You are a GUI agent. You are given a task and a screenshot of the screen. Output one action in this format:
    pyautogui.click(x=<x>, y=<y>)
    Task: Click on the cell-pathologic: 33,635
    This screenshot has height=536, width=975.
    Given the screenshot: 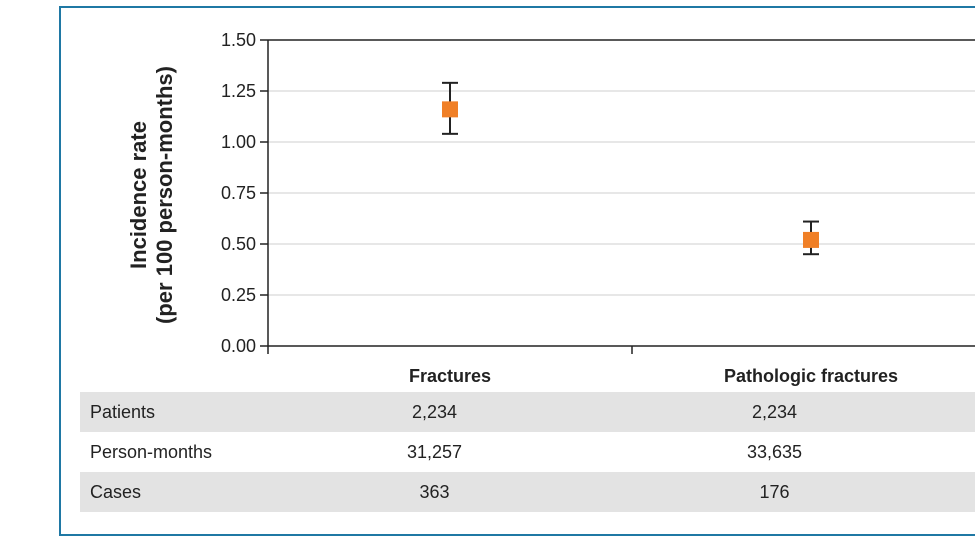 What is the action you would take?
    pyautogui.click(x=774, y=451)
    